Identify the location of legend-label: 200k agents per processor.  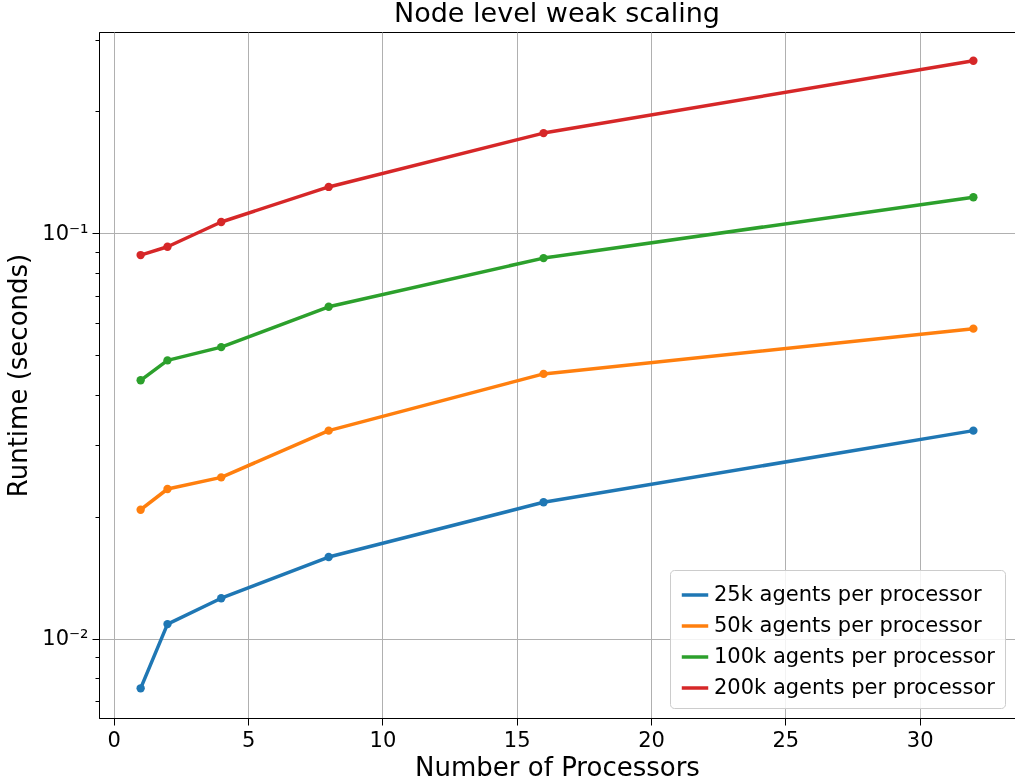
(855, 687).